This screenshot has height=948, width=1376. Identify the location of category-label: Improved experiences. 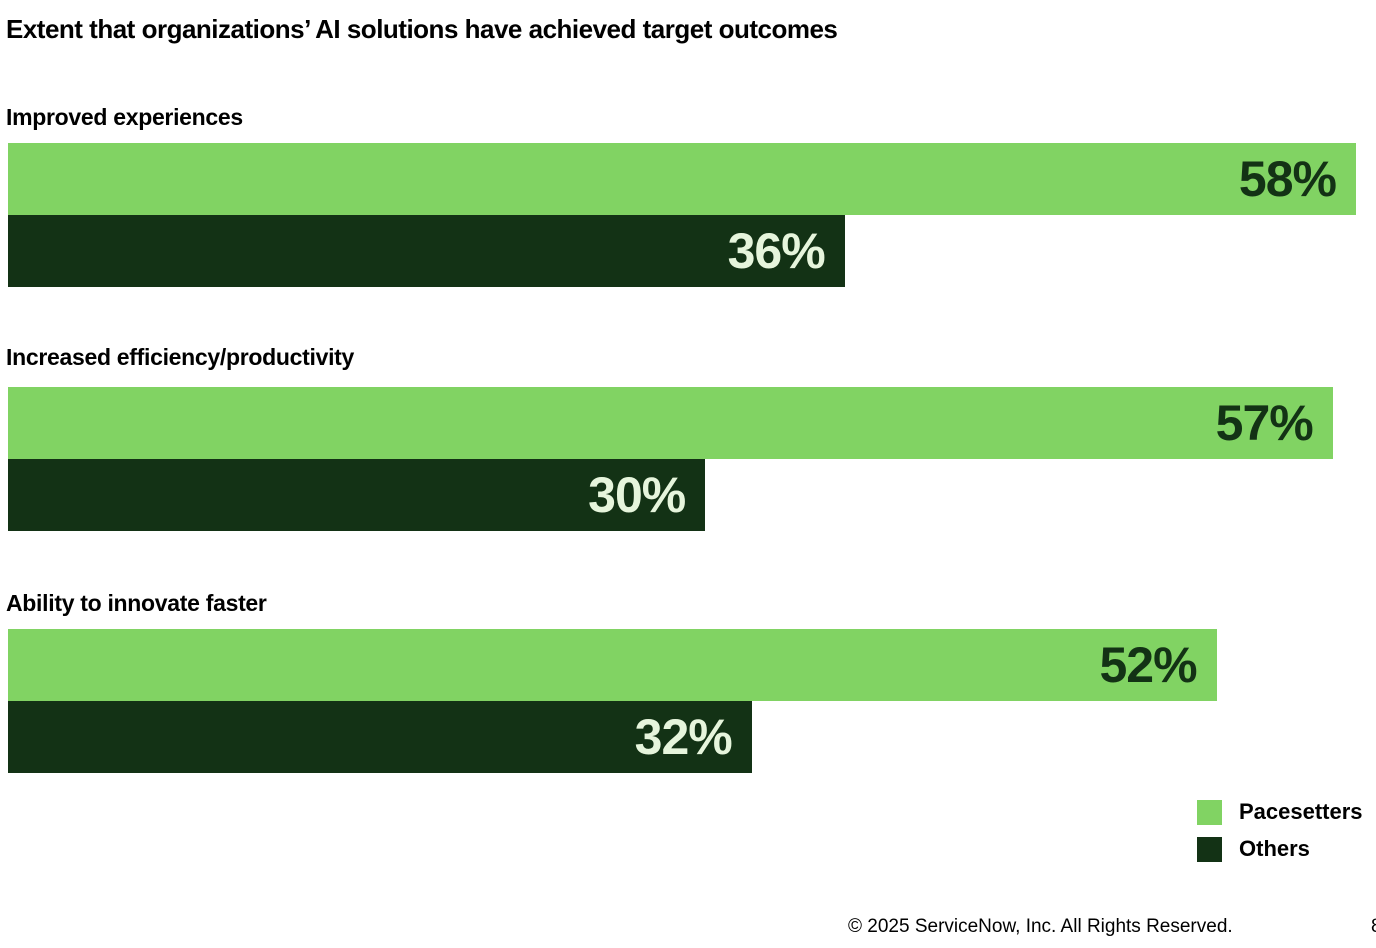
(124, 117).